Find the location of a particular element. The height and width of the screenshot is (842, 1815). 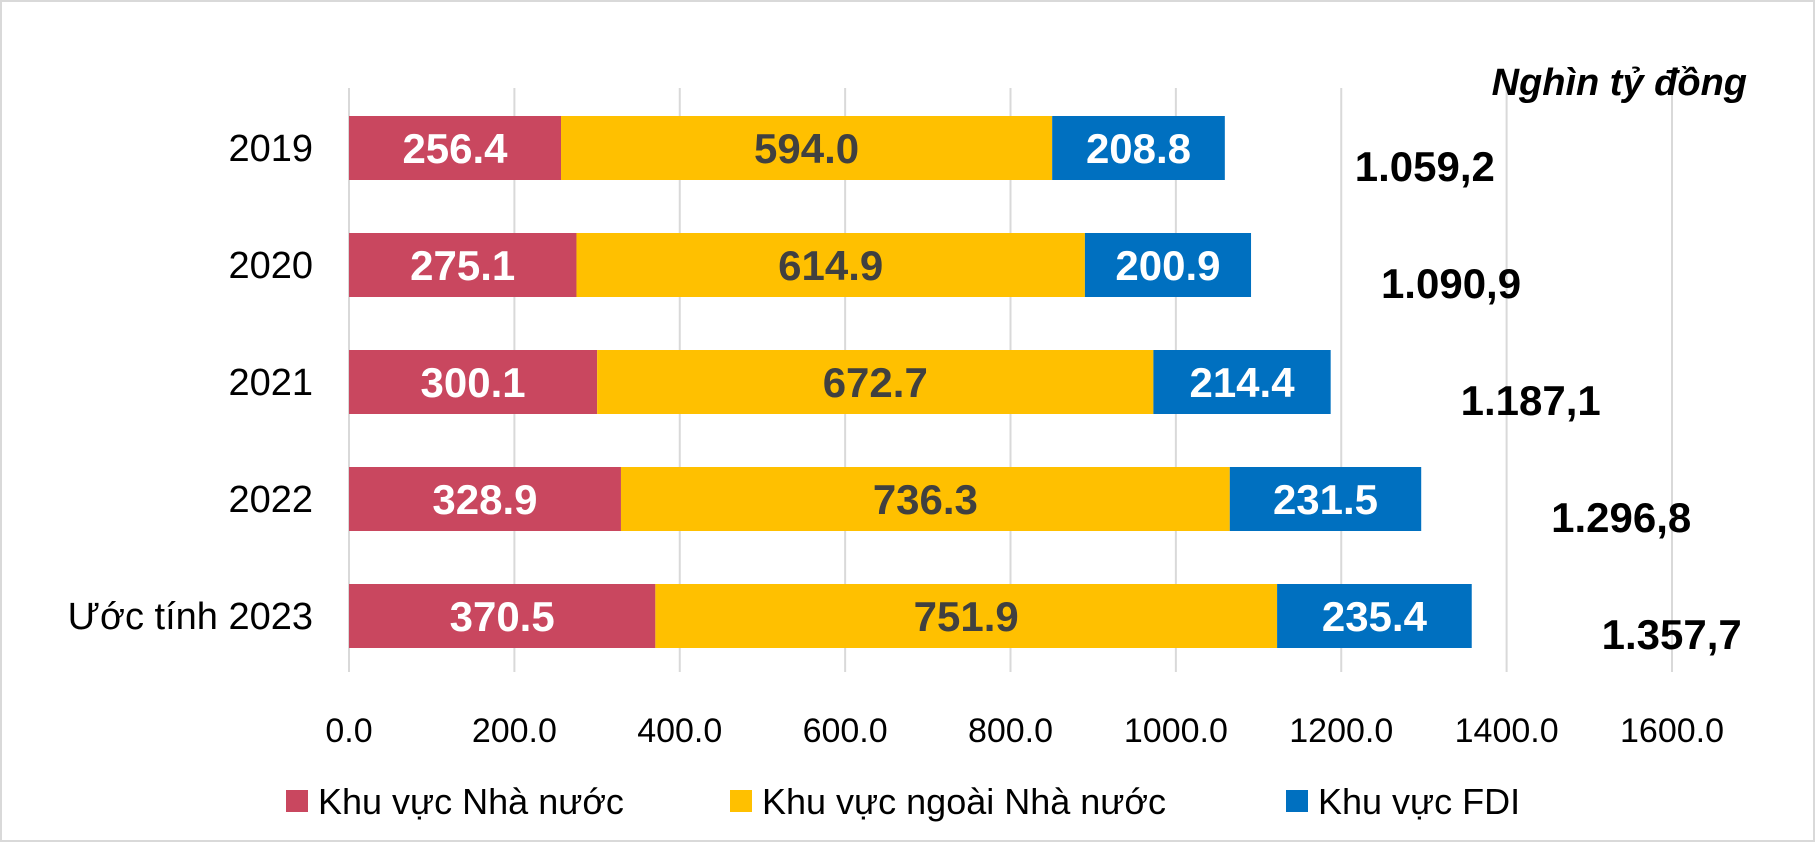

bar-value-label: 208.8 is located at coordinates (1138, 148).